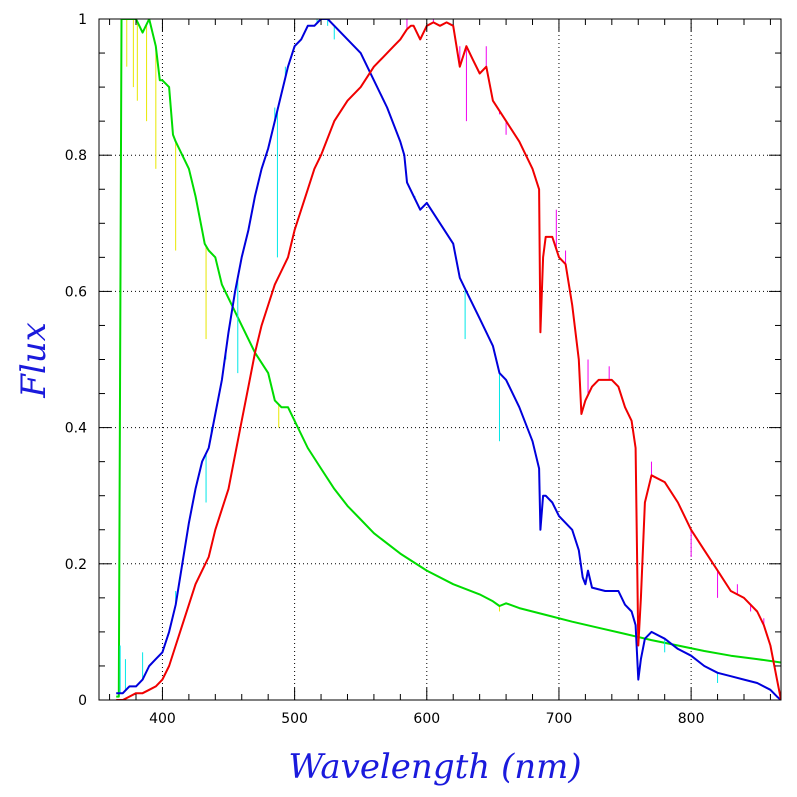  I want to click on y-tick-label: 0, so click(82, 701).